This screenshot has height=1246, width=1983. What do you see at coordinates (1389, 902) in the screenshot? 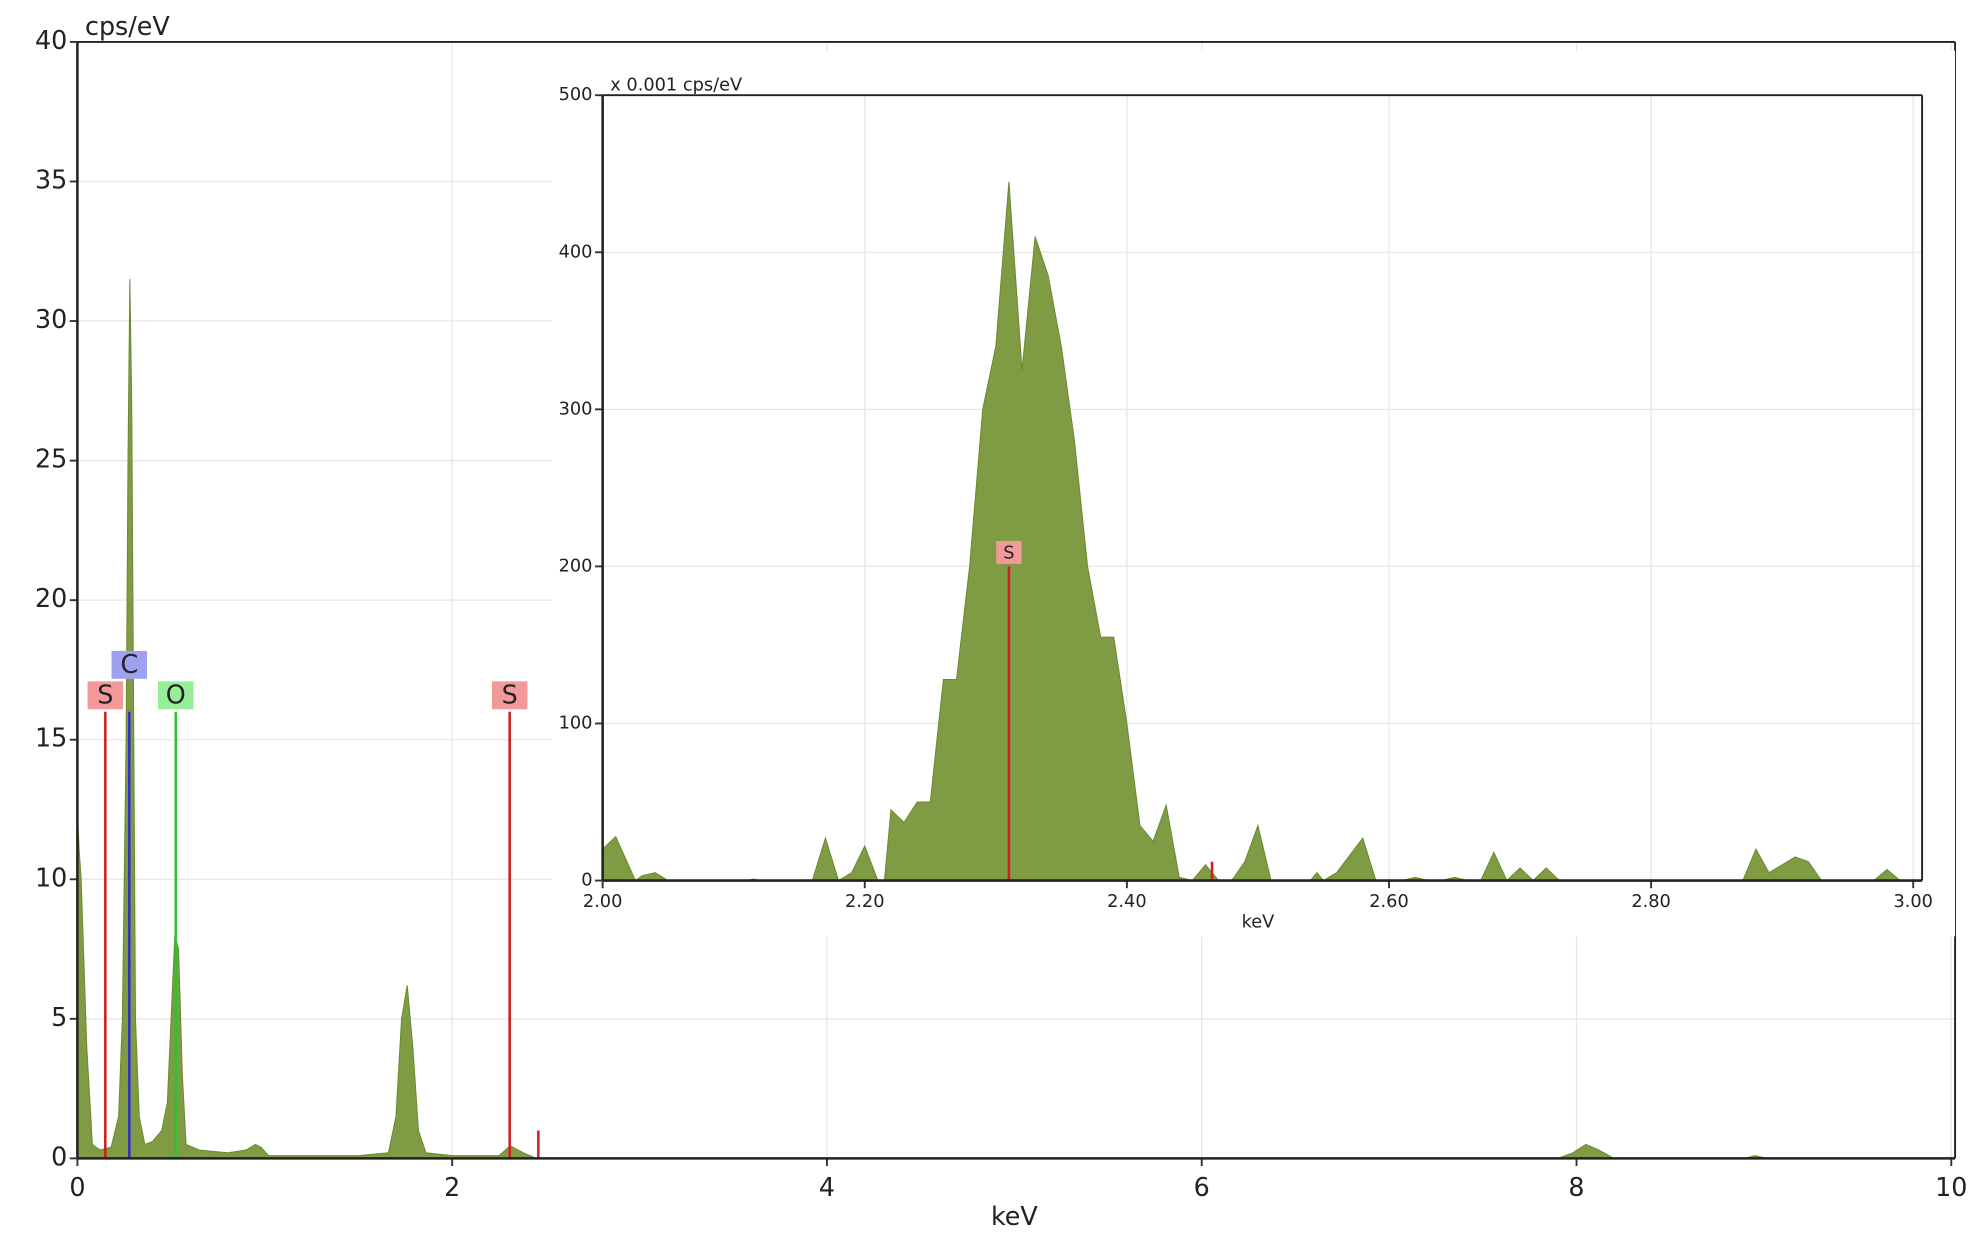
I see `x-tick-label: 2.60` at bounding box center [1389, 902].